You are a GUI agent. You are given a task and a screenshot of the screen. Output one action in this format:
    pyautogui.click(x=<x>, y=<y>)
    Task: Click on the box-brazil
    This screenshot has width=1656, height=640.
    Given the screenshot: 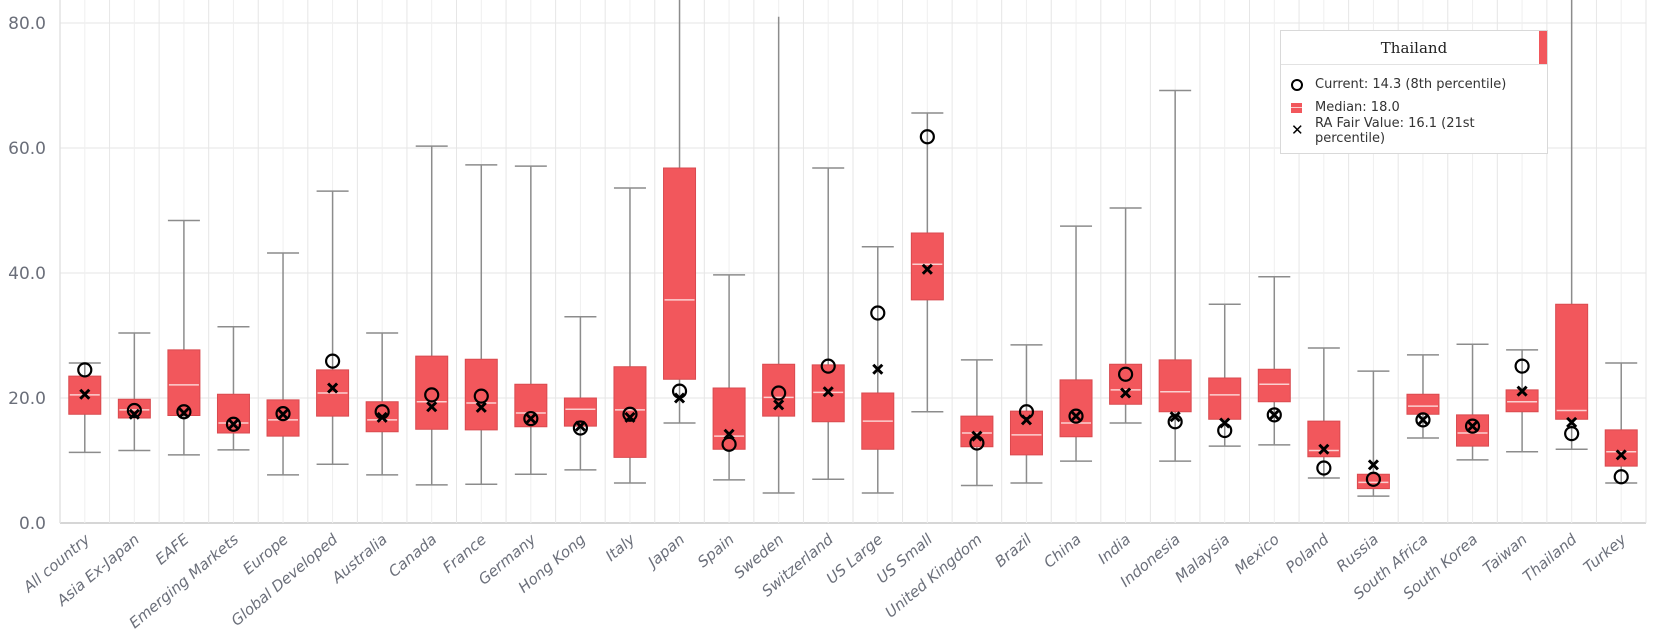 What is the action you would take?
    pyautogui.click(x=1026, y=414)
    